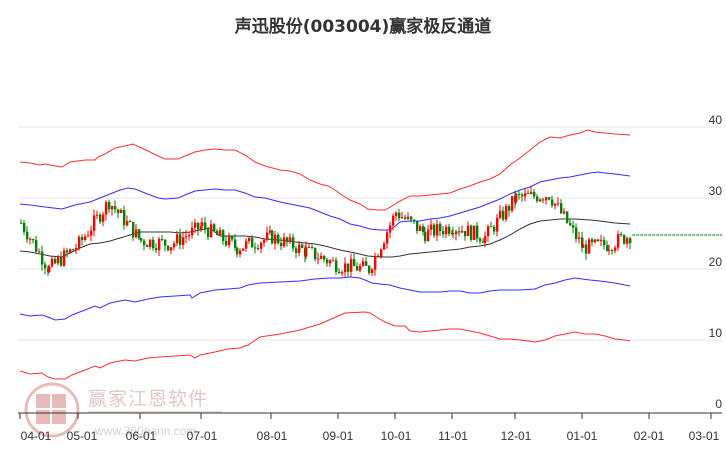 The height and width of the screenshot is (450, 726). Describe the element at coordinates (363, 27) in the screenshot. I see `chart-title: 声迅股份(003004)赢家极反通道` at that location.